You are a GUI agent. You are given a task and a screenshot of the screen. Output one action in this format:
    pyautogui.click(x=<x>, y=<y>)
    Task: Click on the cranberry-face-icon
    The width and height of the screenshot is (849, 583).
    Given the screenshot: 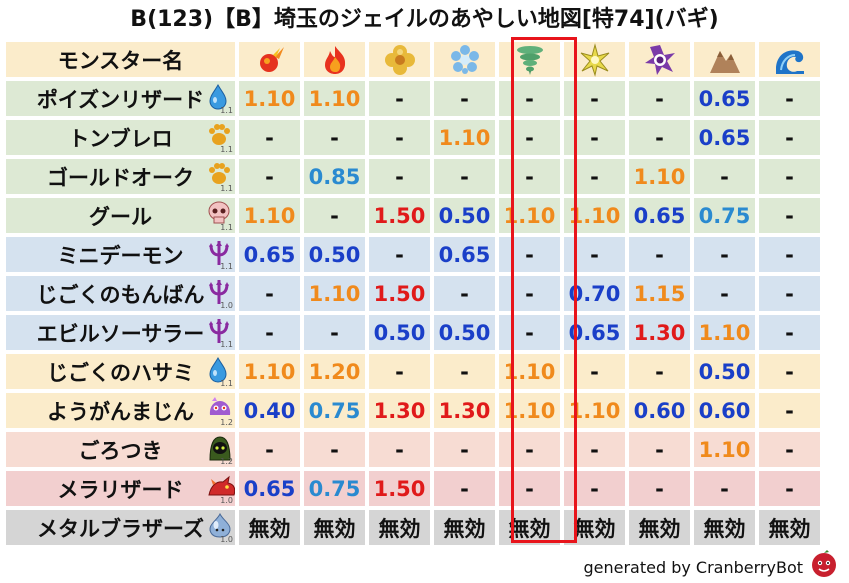 What is the action you would take?
    pyautogui.click(x=824, y=564)
    